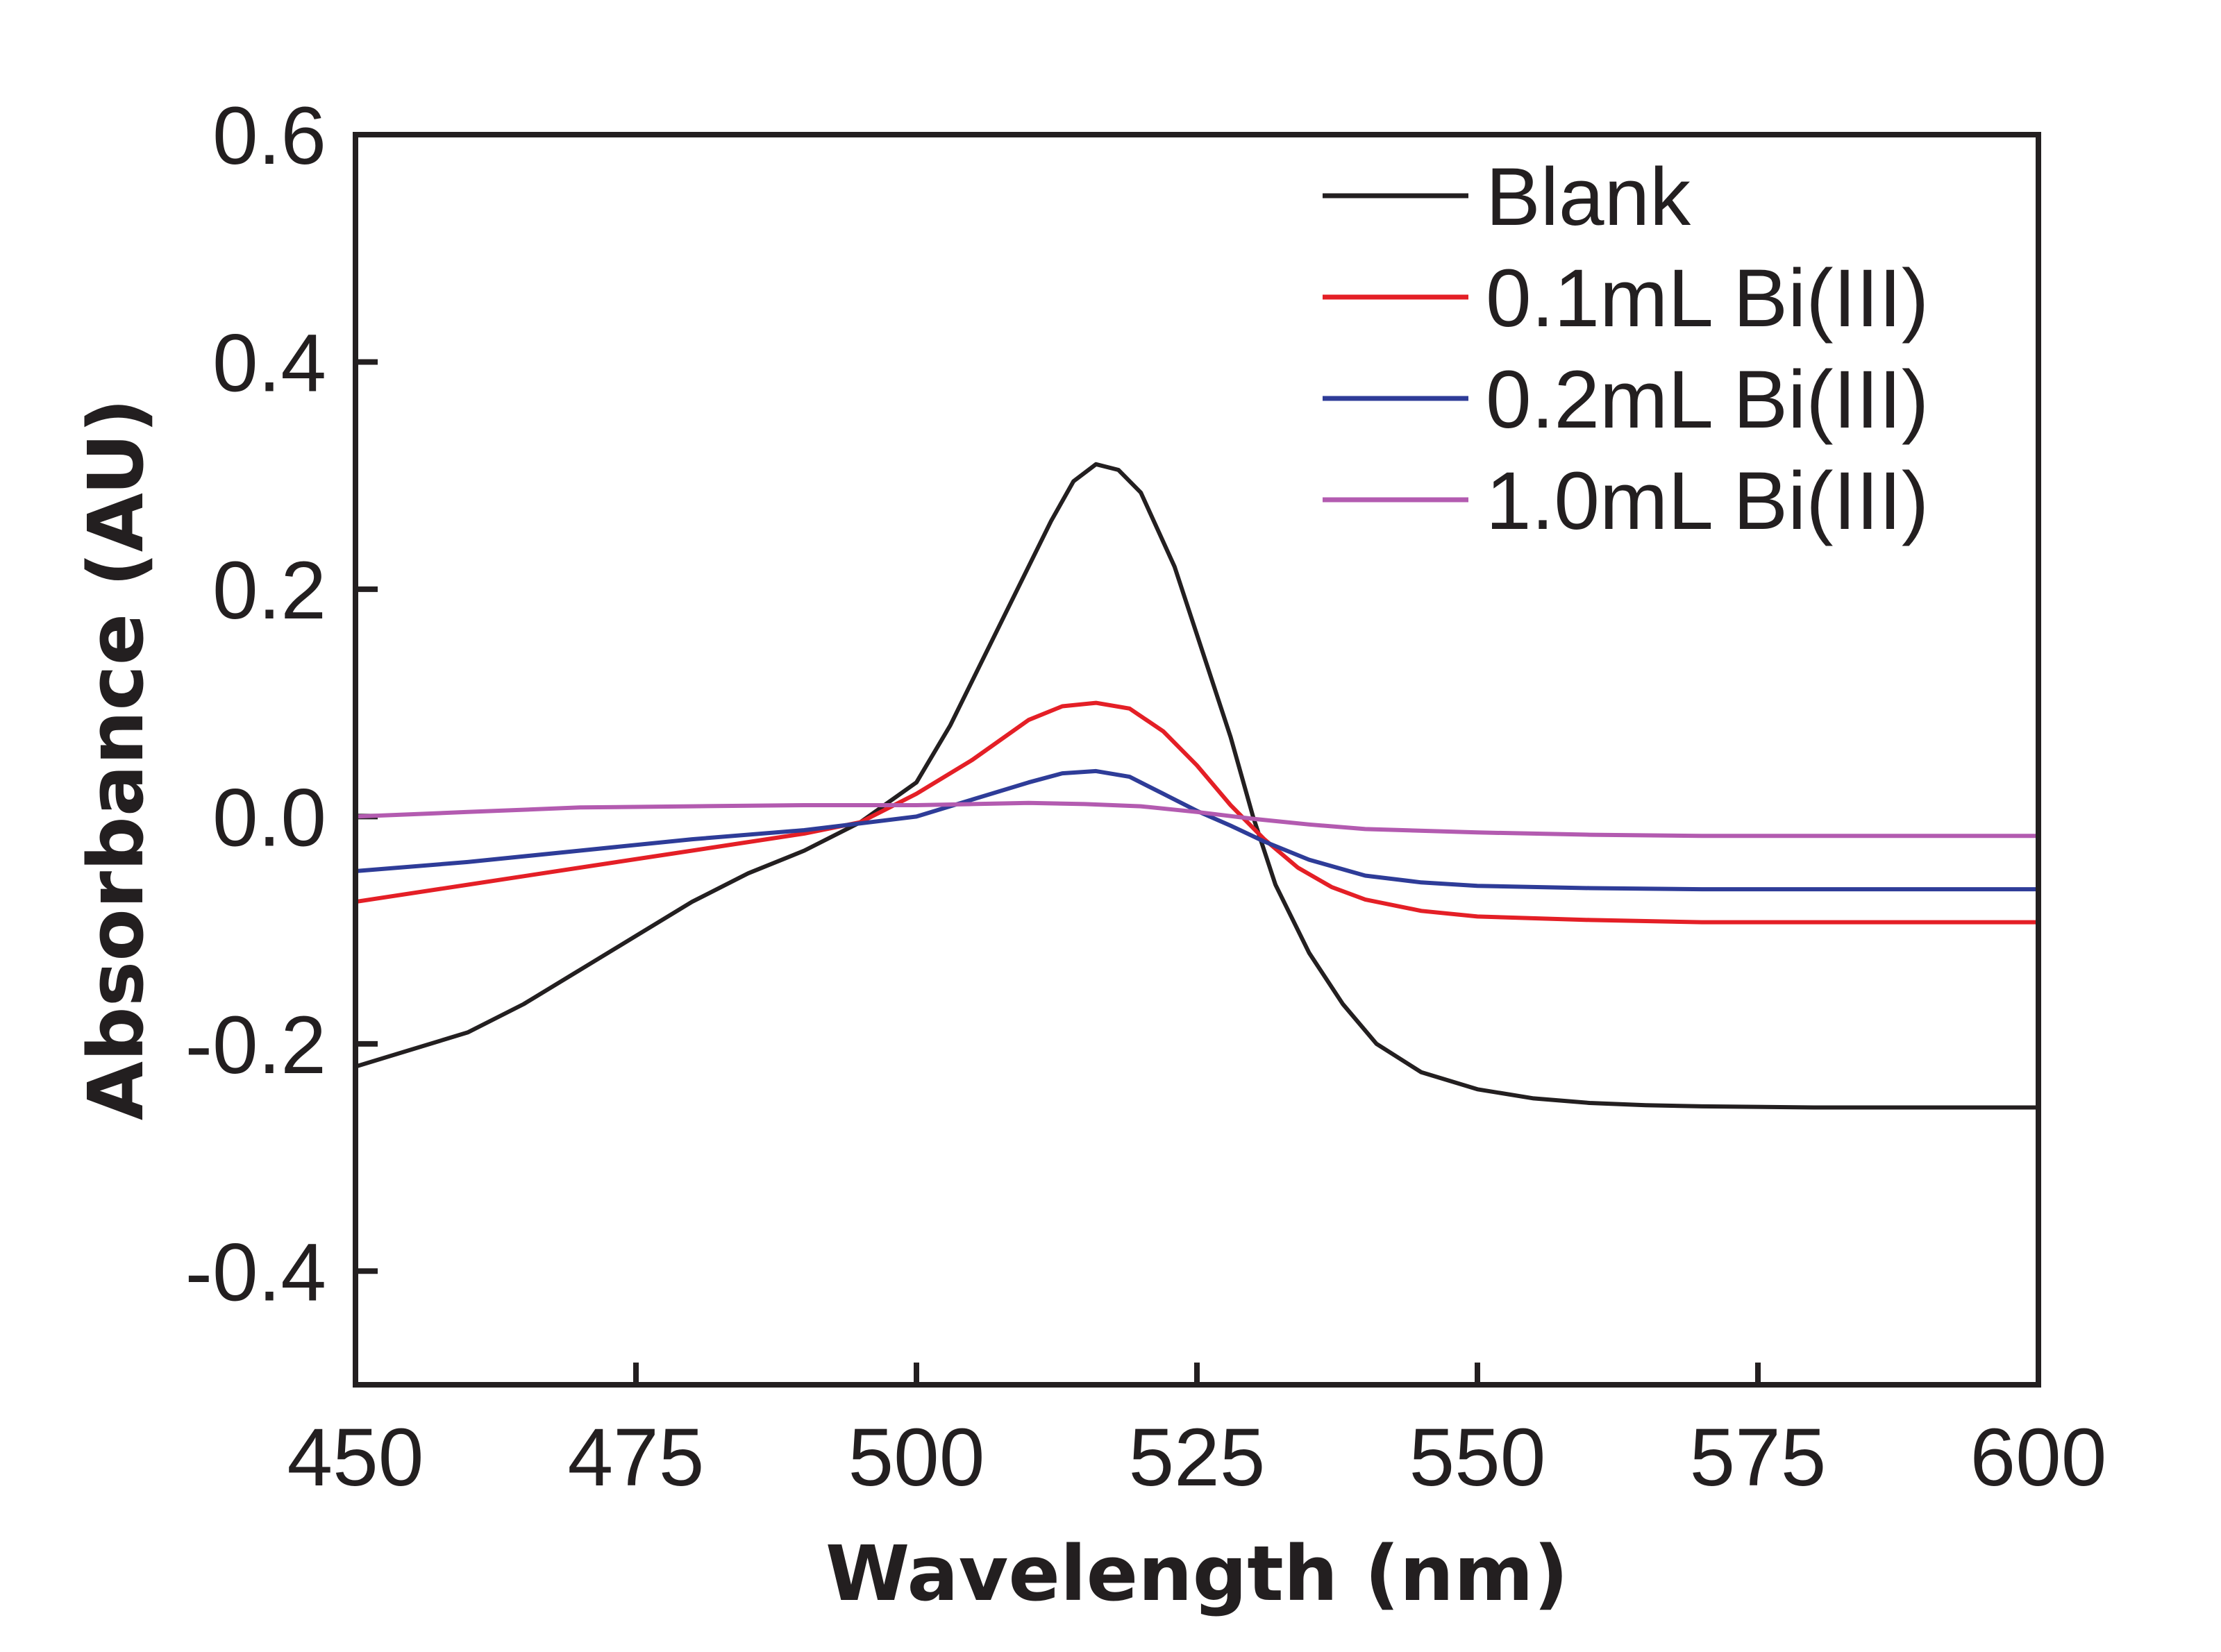 The width and height of the screenshot is (2221, 1652). What do you see at coordinates (255, 1272) in the screenshot?
I see `y-tick-label--0.4: -0.4` at bounding box center [255, 1272].